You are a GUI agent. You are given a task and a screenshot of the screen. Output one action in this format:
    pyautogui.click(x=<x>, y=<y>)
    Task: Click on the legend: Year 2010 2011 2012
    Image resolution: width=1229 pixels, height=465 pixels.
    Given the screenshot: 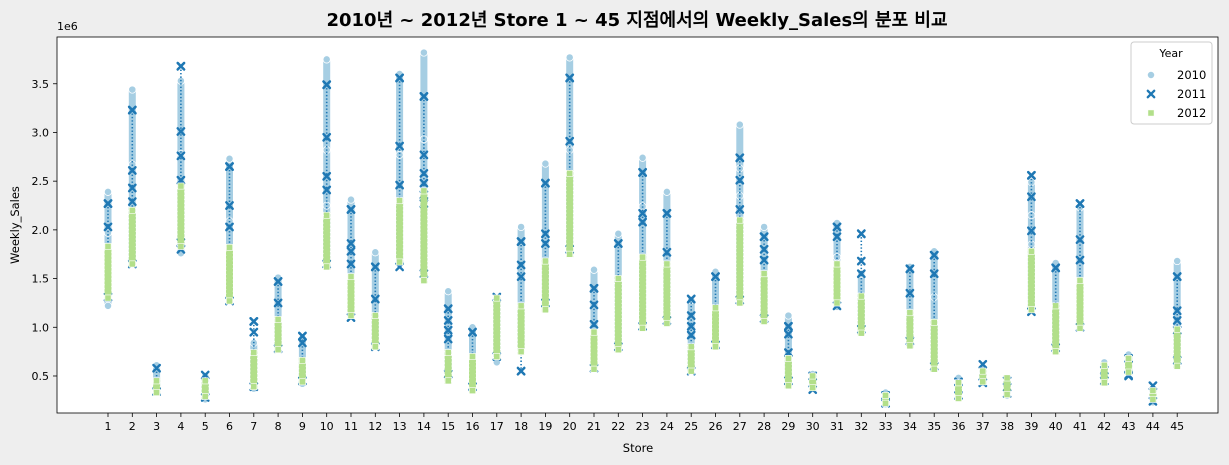 What is the action you would take?
    pyautogui.click(x=1171, y=83)
    